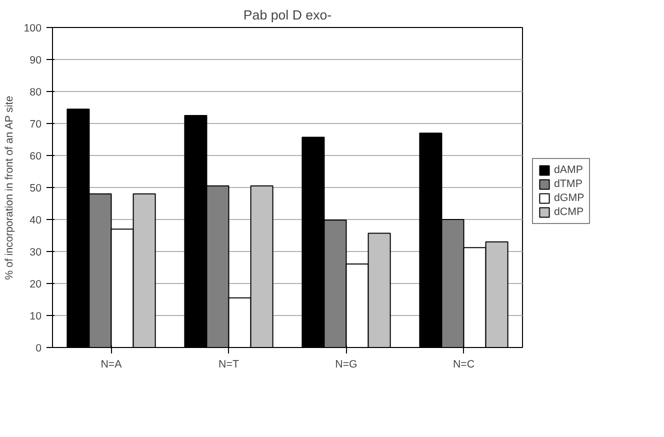 The height and width of the screenshot is (437, 664). Describe the element at coordinates (569, 212) in the screenshot. I see `legend-label: dCMP` at that location.